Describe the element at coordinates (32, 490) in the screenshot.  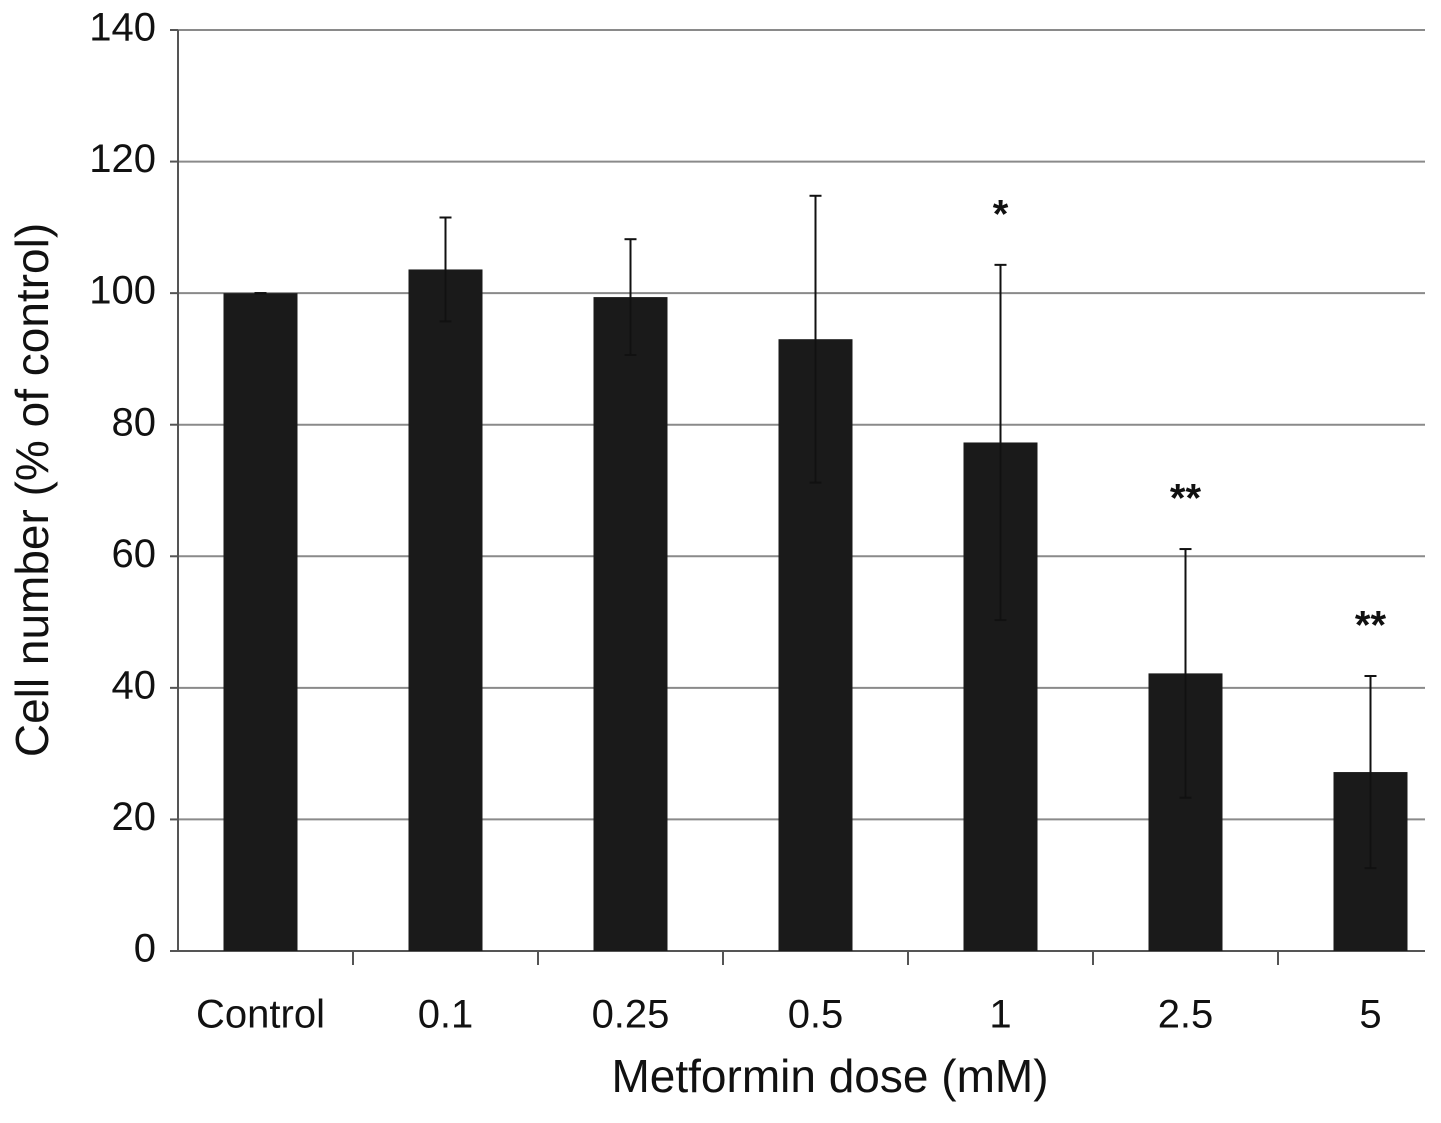
I see `y-axis-title: Cell number (% of control)` at that location.